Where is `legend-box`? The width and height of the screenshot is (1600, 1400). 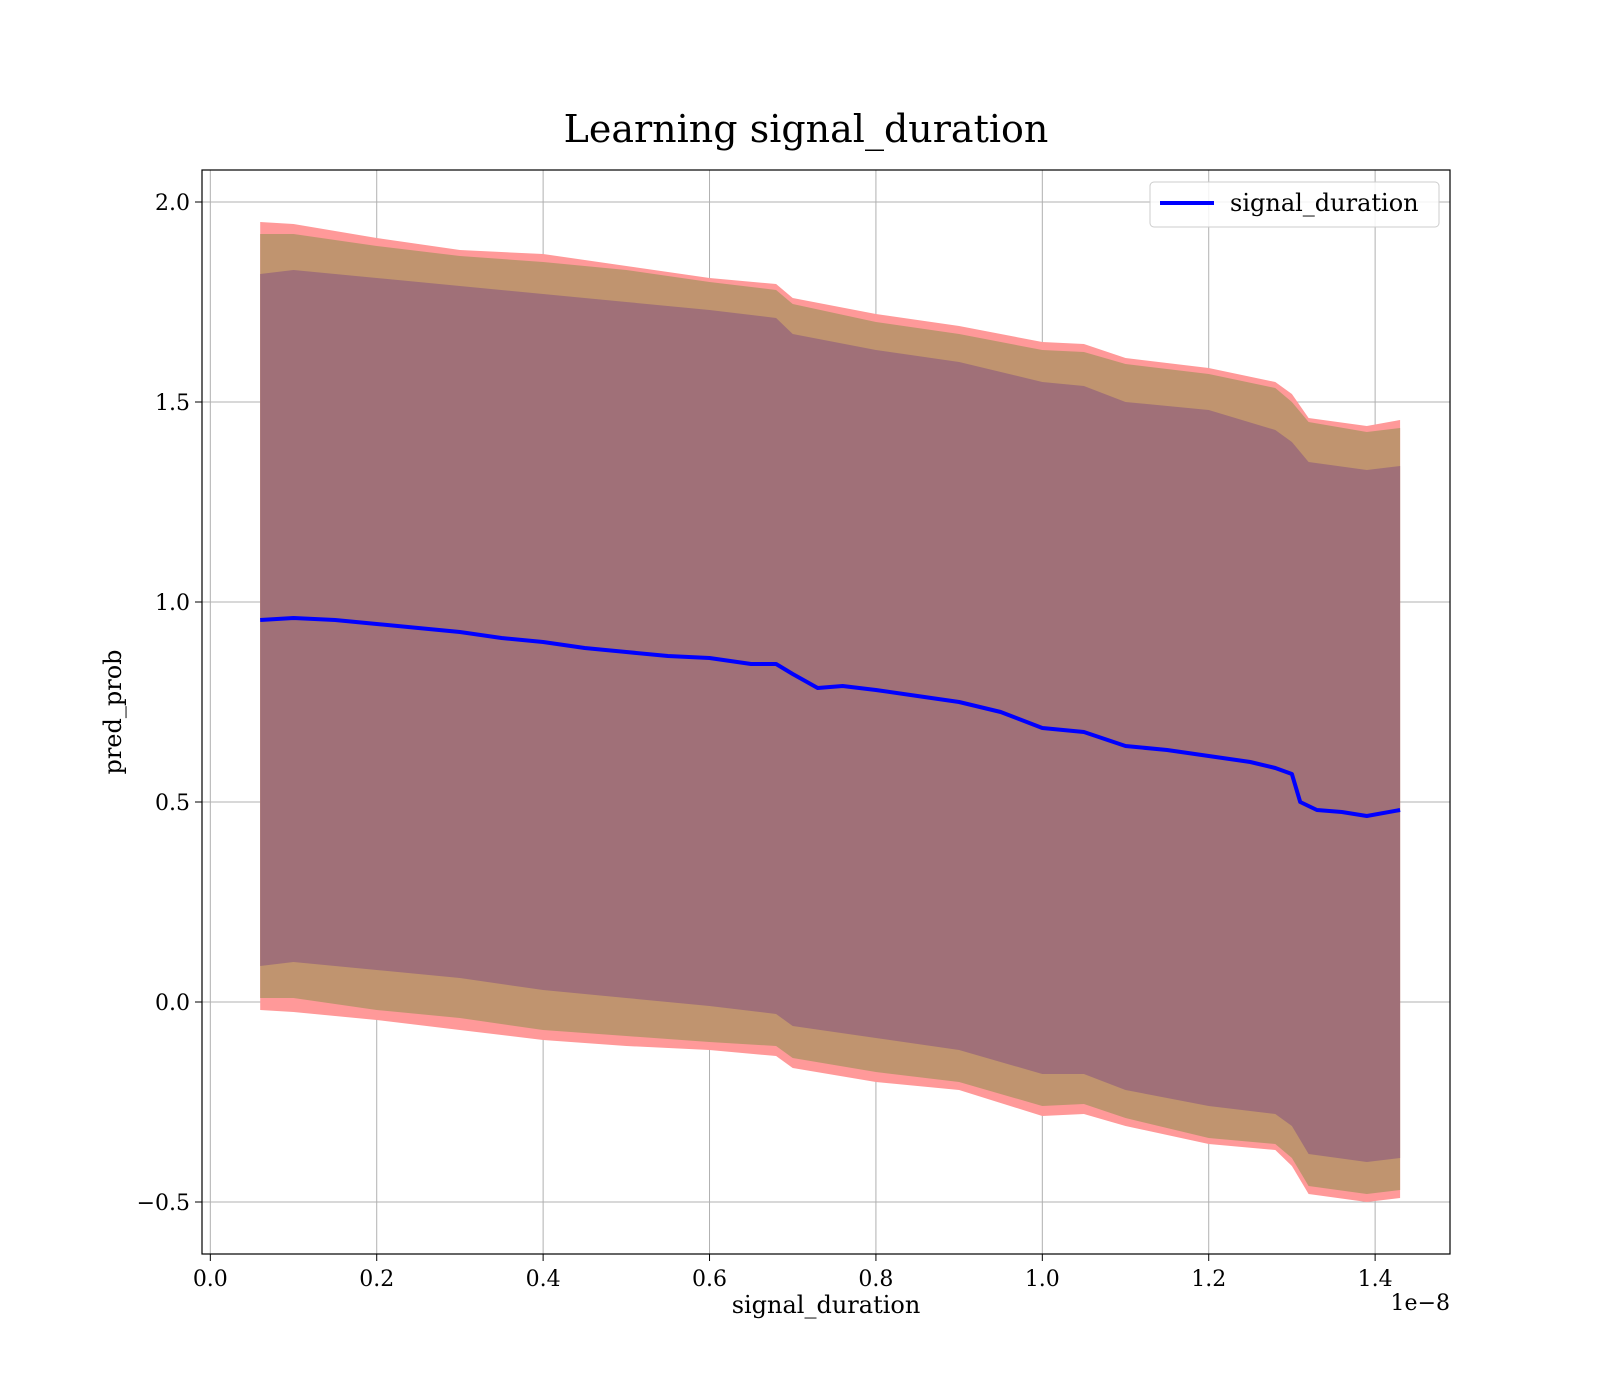 legend-box is located at coordinates (1294, 204).